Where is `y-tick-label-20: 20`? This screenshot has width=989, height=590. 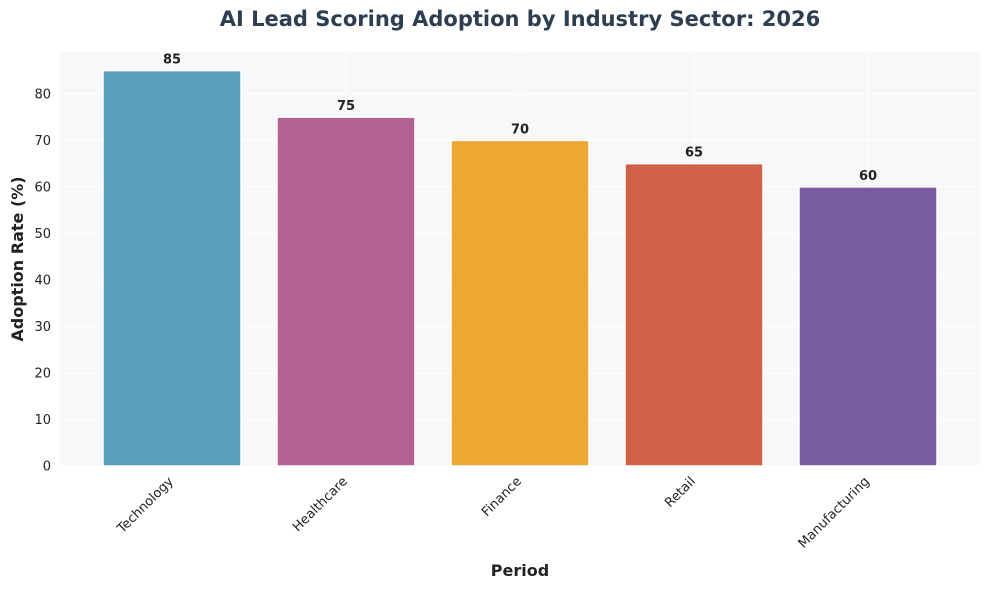
y-tick-label-20: 20 is located at coordinates (42, 373).